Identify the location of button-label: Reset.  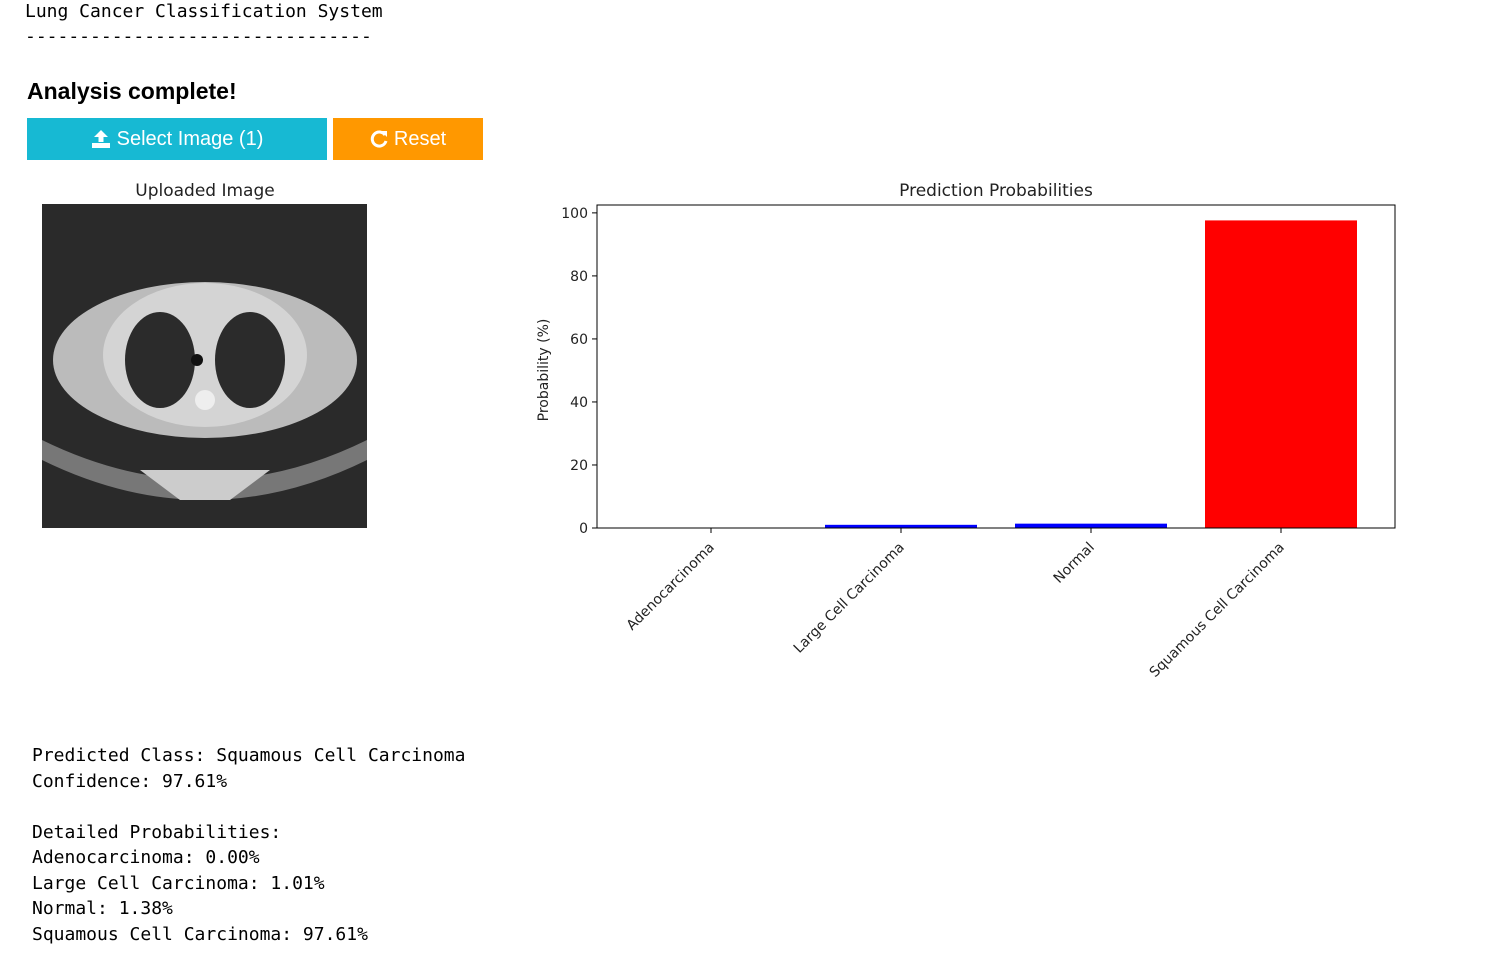
(420, 138).